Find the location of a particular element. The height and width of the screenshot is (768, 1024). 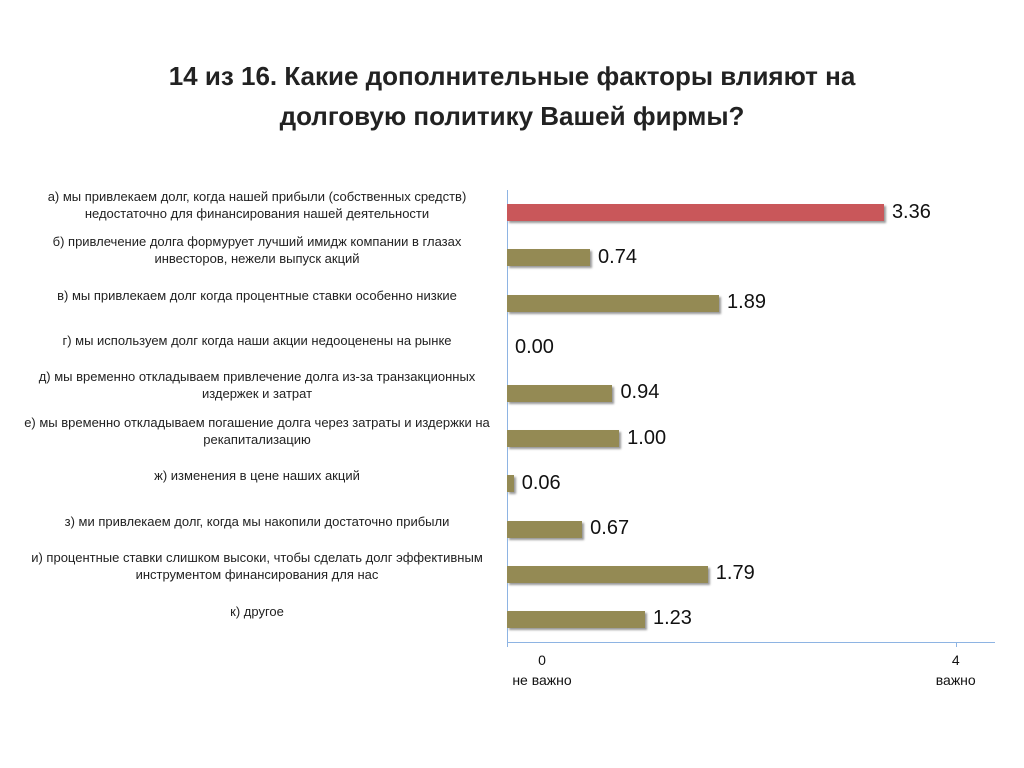

value-label: 1.23 is located at coordinates (672, 618).